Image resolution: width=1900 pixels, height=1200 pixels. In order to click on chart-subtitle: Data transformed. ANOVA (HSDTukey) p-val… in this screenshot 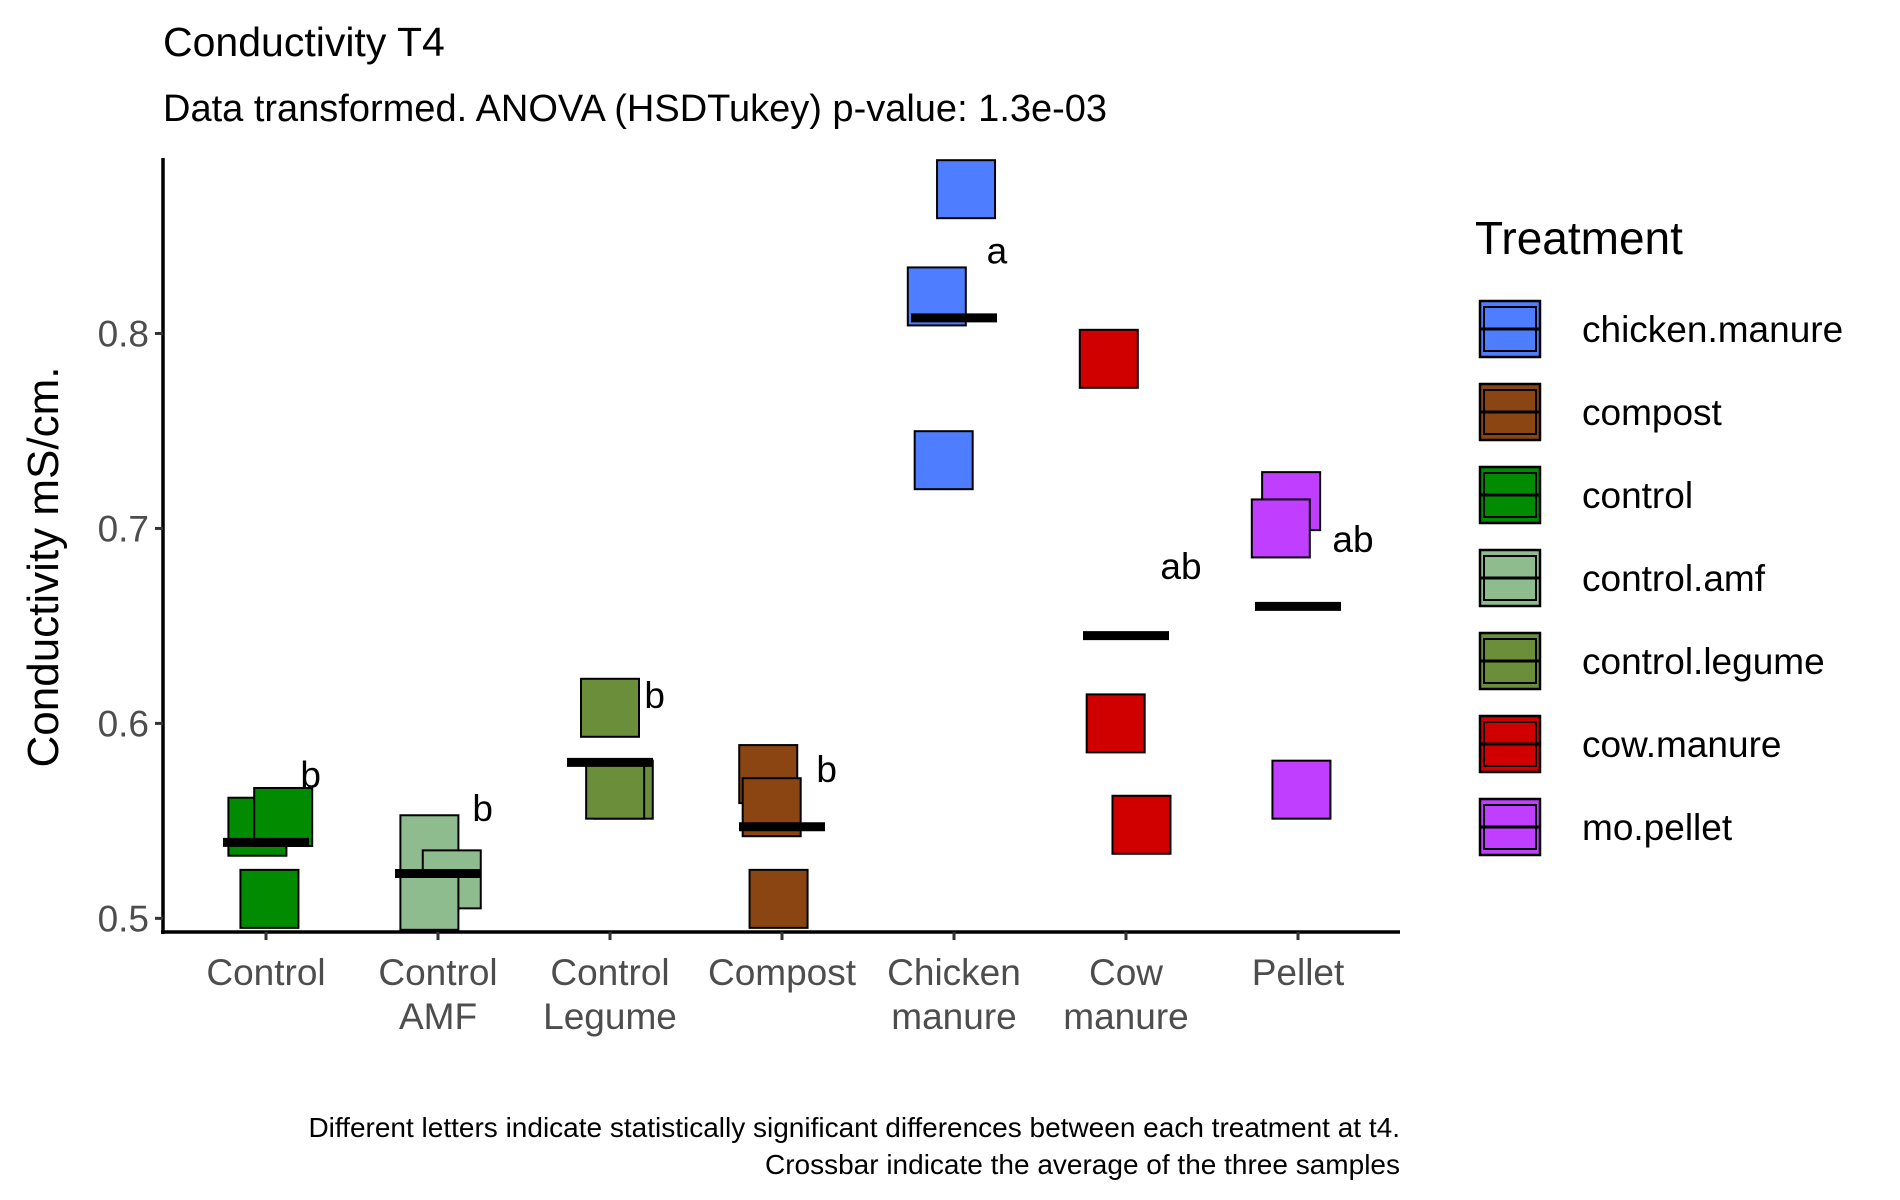, I will do `click(635, 109)`.